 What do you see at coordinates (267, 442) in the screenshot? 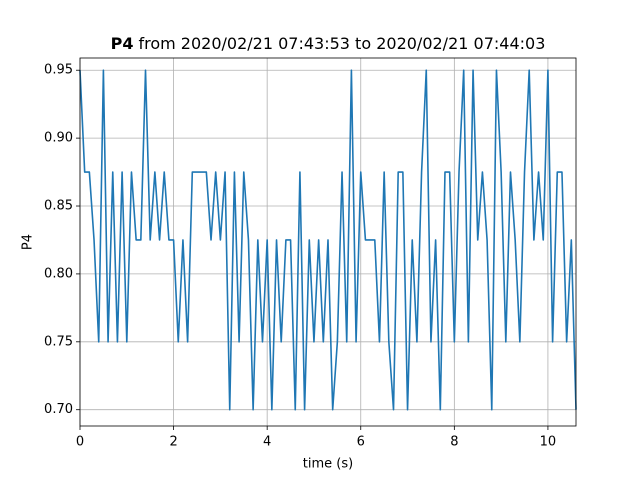
I see `x-tick-label: 4` at bounding box center [267, 442].